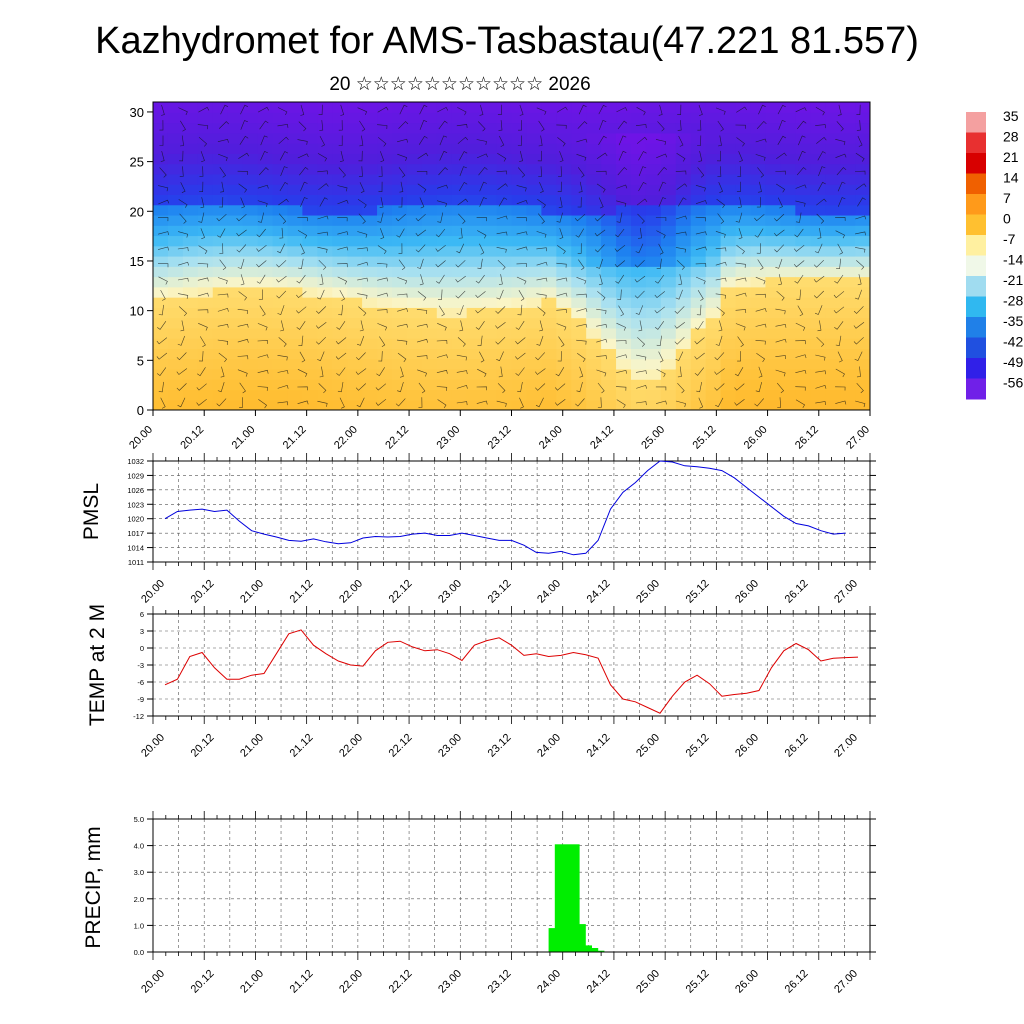  What do you see at coordinates (1011, 157) in the screenshot?
I see `legend-label: 21` at bounding box center [1011, 157].